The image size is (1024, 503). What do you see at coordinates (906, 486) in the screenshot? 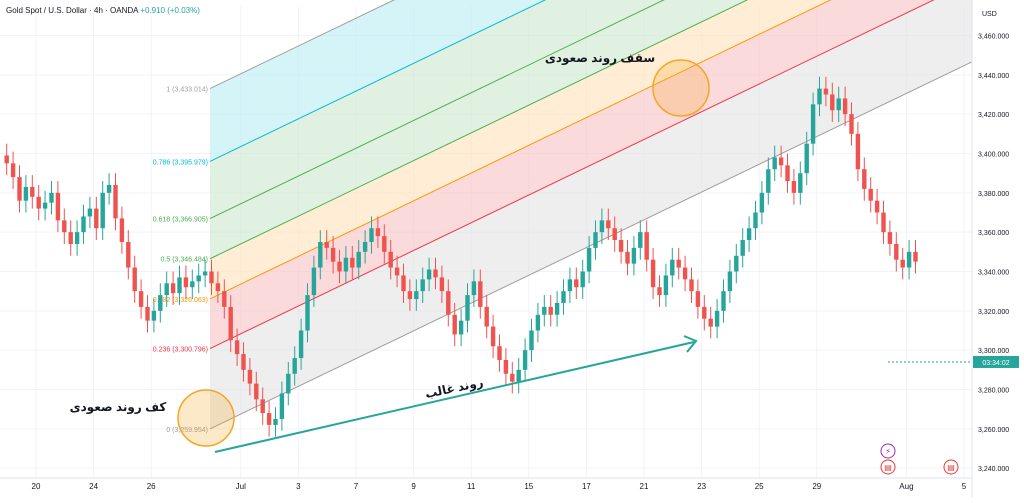
I see `x-tick-label: Aug` at bounding box center [906, 486].